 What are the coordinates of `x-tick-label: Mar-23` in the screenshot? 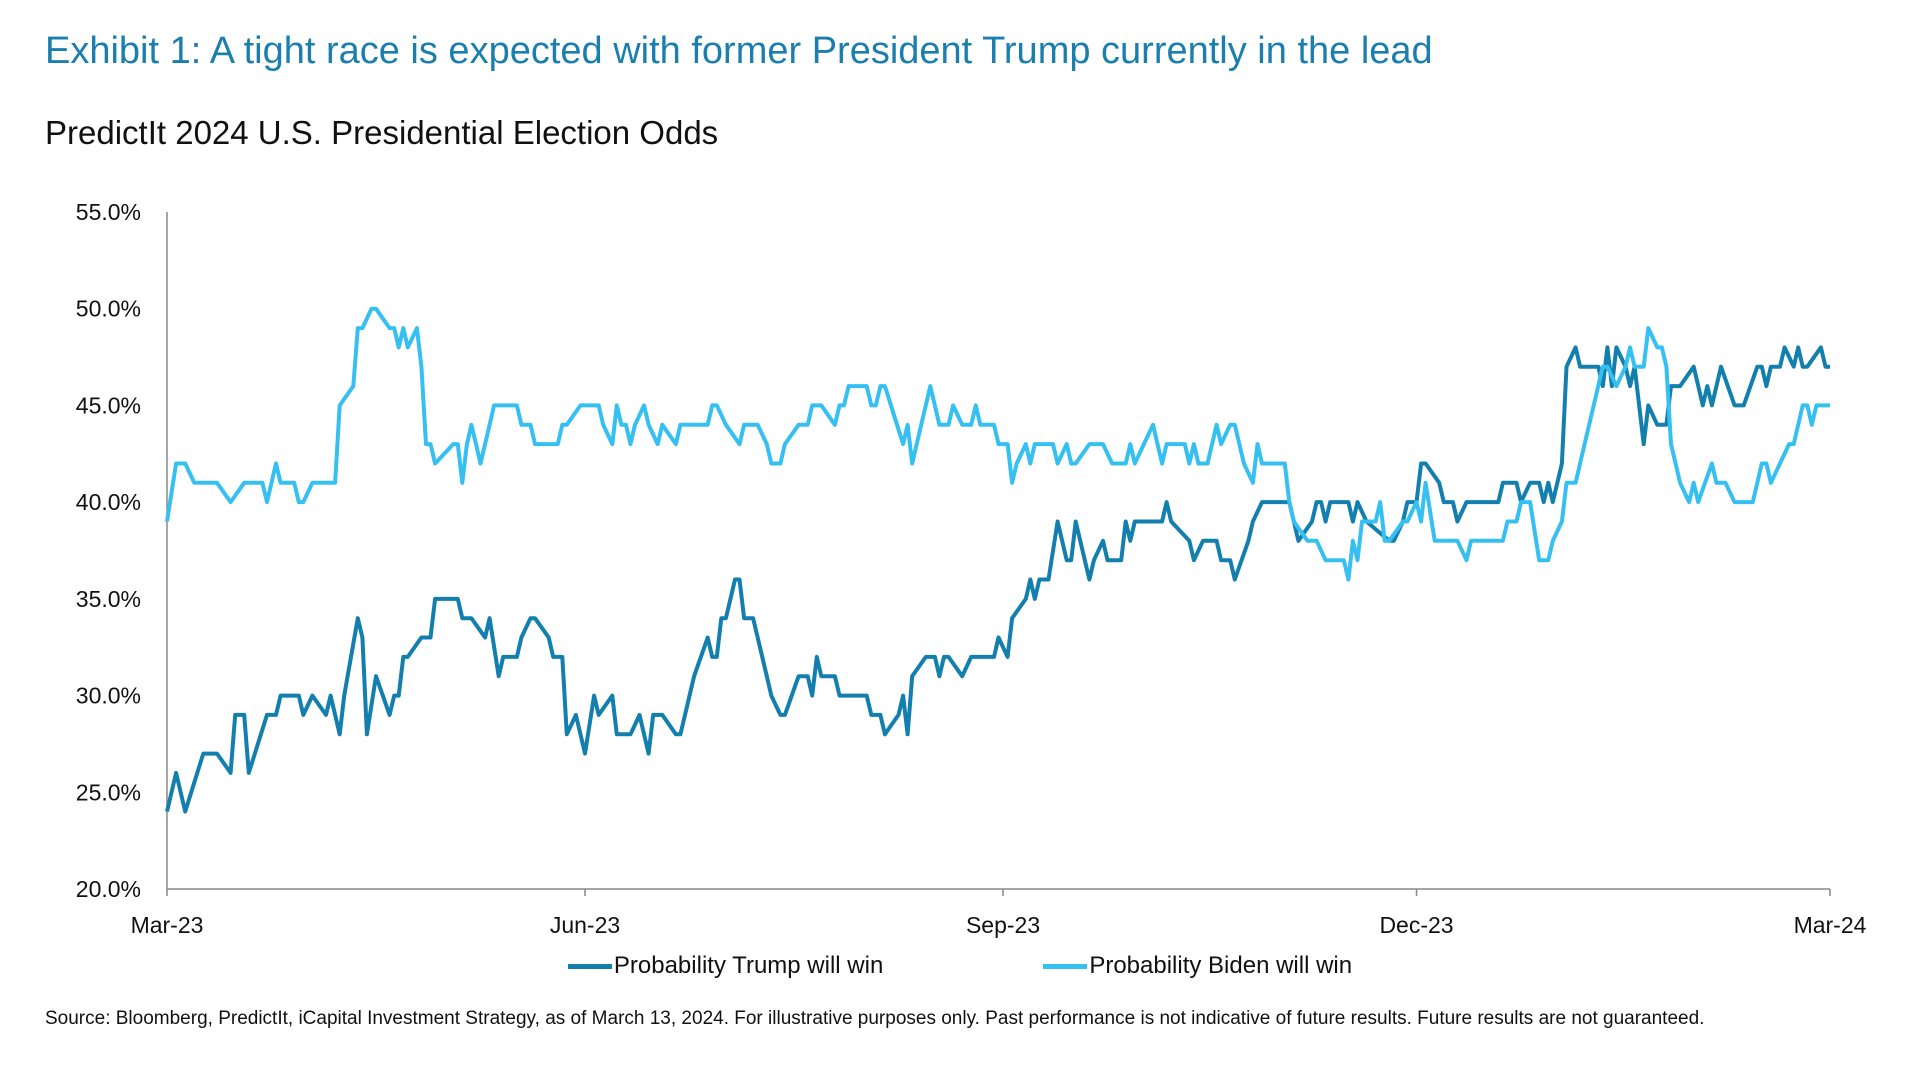 It's located at (167, 925).